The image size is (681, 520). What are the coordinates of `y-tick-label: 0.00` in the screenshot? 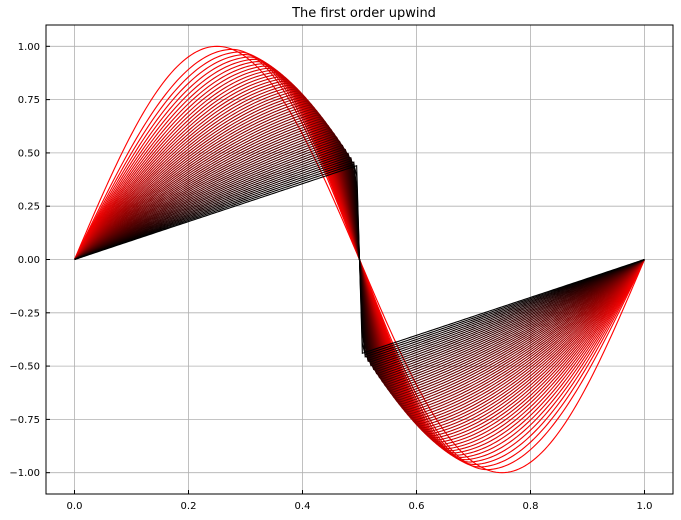 It's located at (29, 260).